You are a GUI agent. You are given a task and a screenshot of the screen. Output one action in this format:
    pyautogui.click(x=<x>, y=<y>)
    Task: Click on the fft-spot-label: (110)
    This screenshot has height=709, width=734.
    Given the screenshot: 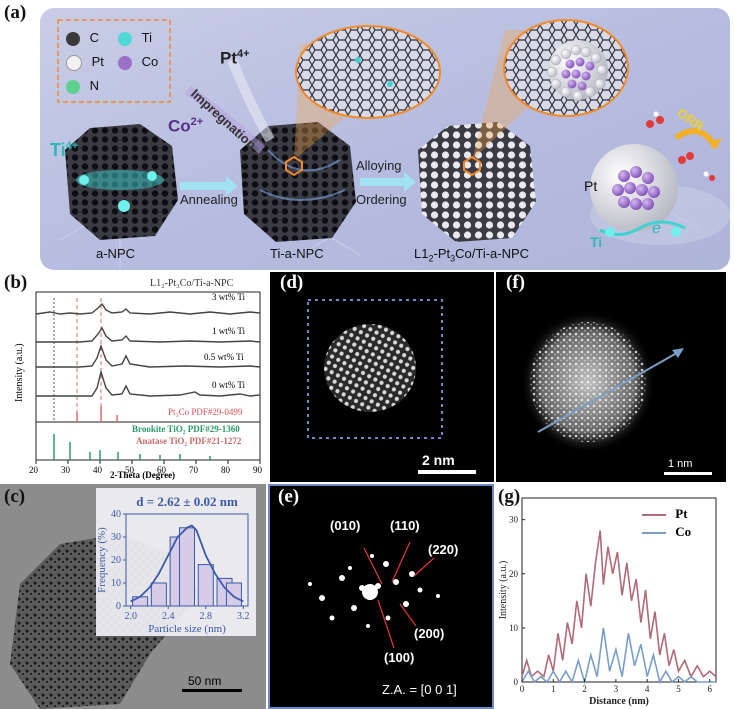 What is the action you would take?
    pyautogui.click(x=405, y=525)
    